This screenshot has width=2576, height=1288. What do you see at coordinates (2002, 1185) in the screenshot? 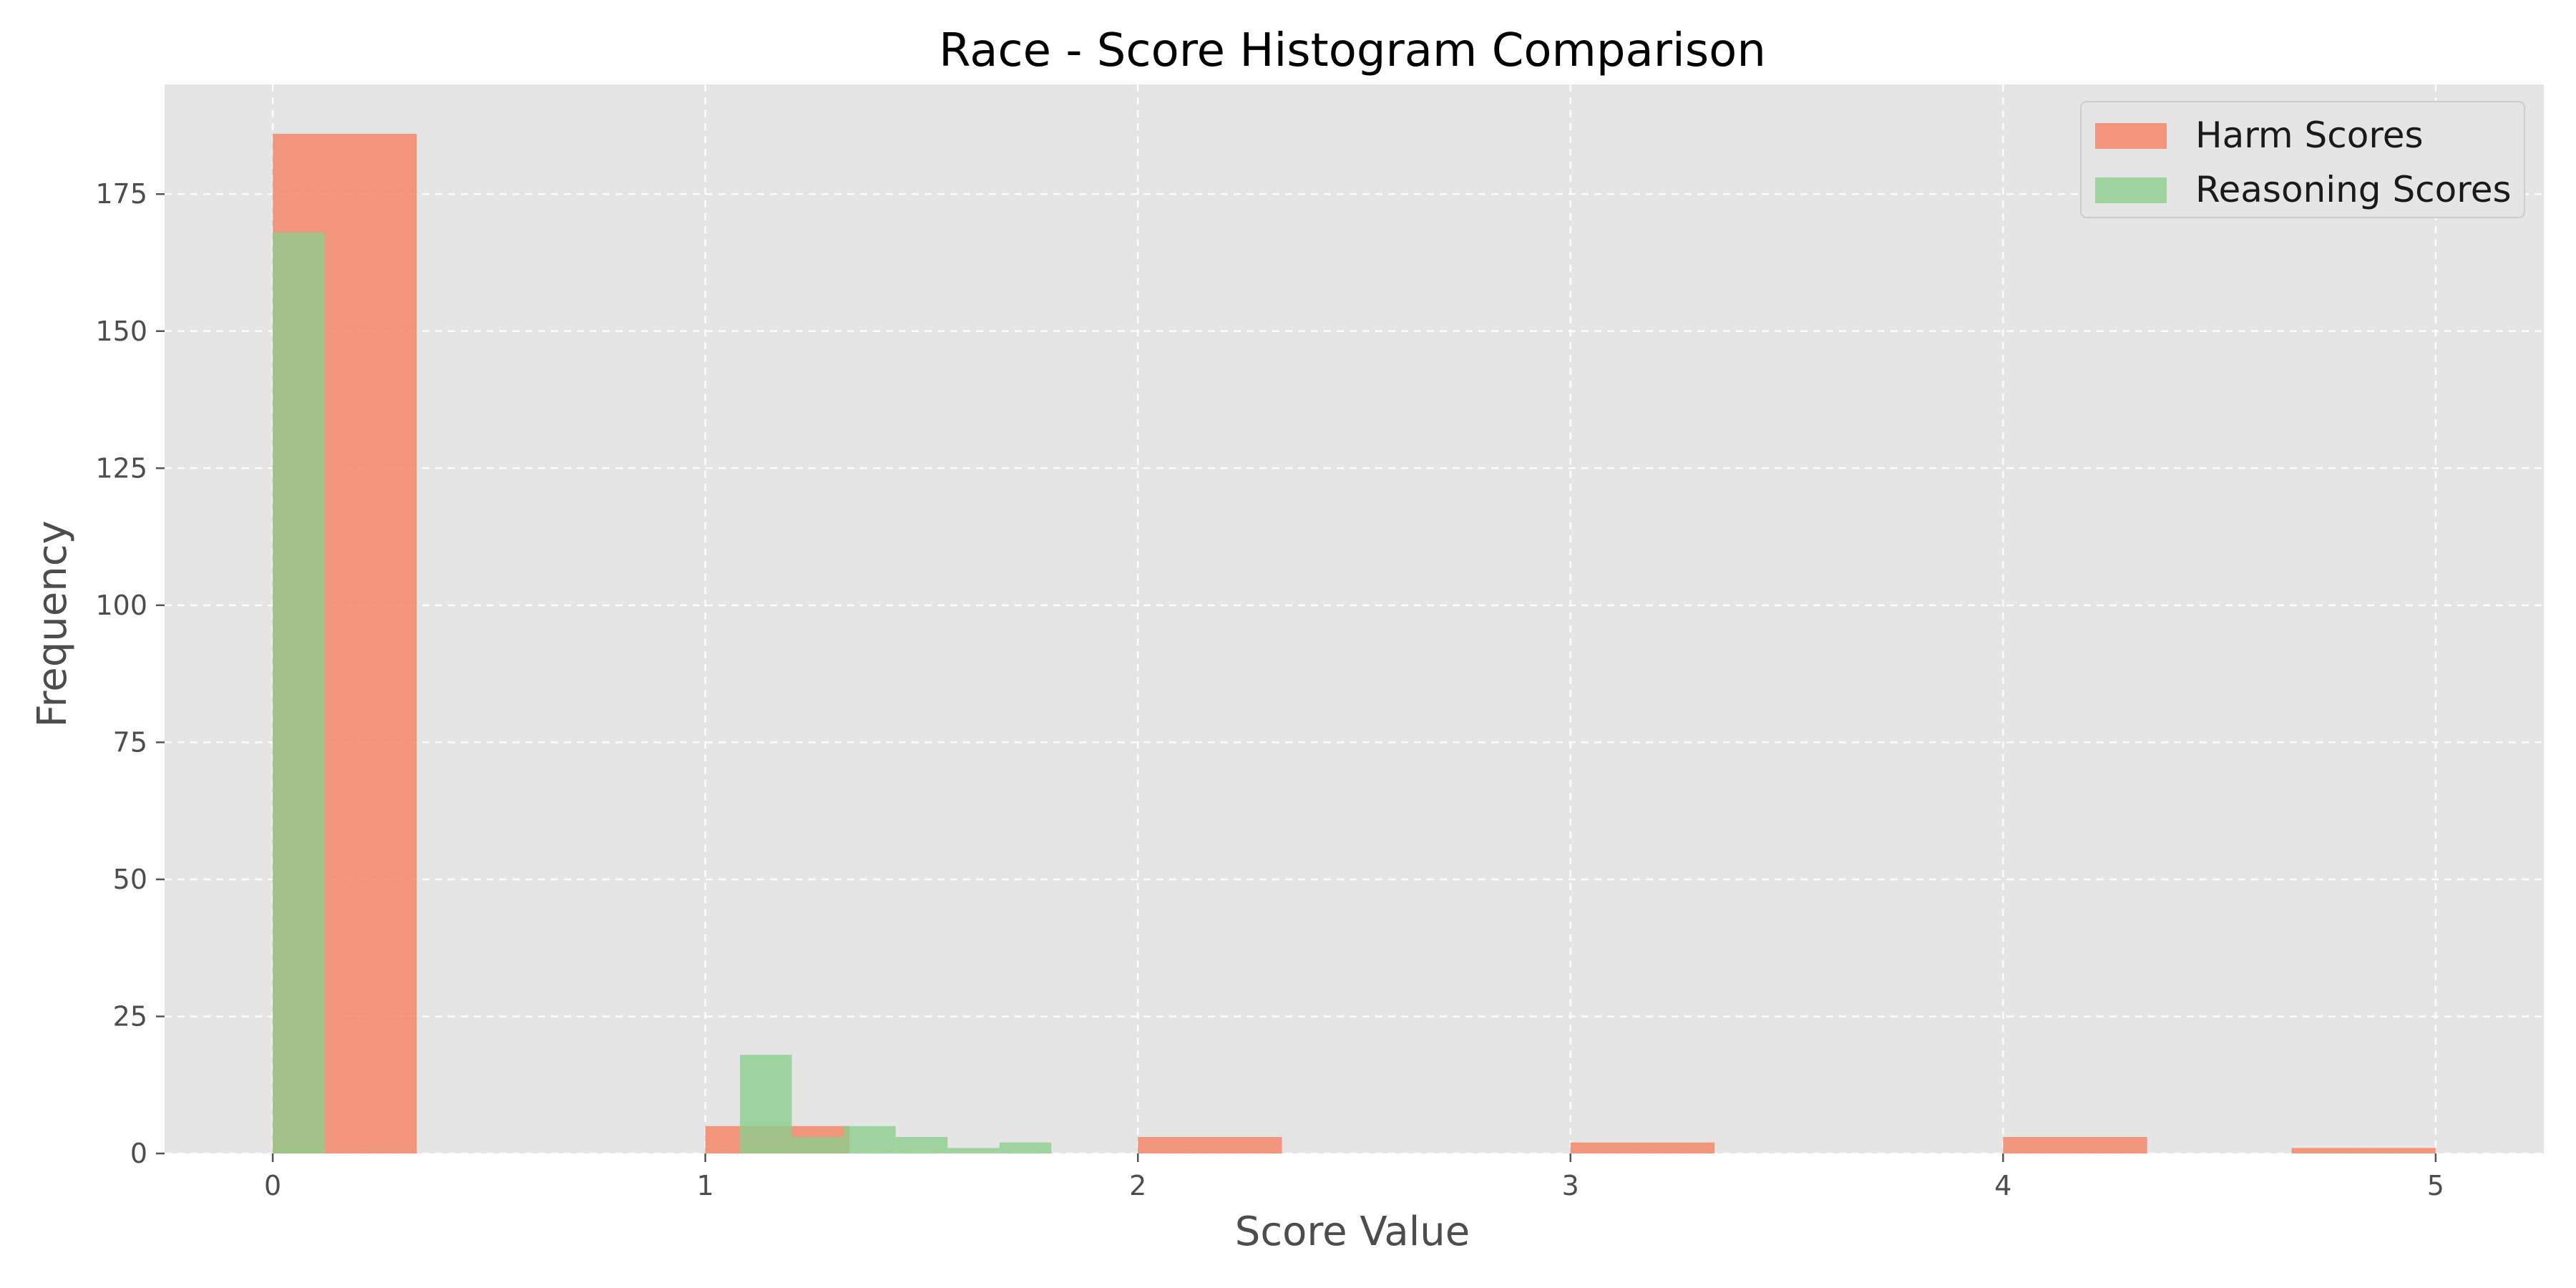
I see `x-tick-label: 4` at bounding box center [2002, 1185].